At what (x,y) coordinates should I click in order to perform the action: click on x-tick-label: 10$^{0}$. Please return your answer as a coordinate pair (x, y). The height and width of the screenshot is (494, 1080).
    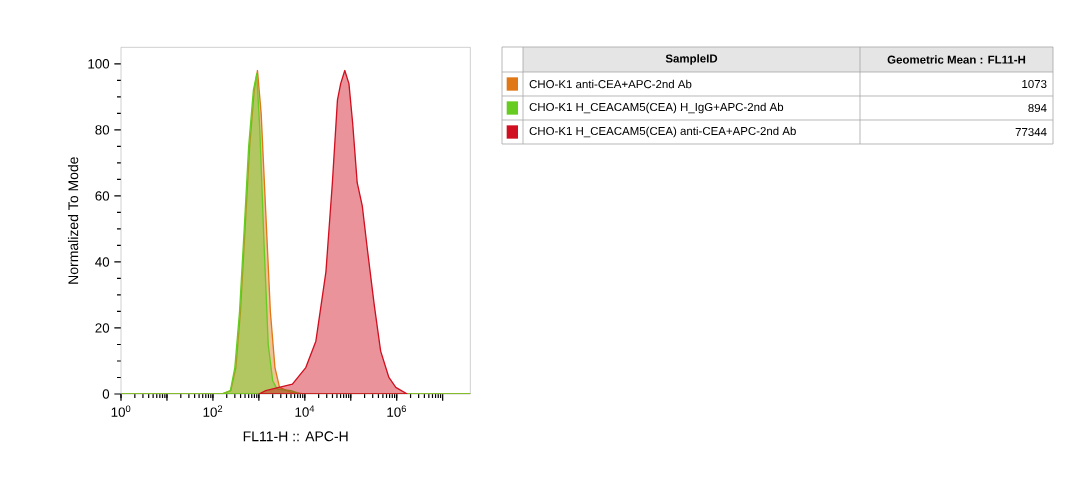
    Looking at the image, I should click on (121, 411).